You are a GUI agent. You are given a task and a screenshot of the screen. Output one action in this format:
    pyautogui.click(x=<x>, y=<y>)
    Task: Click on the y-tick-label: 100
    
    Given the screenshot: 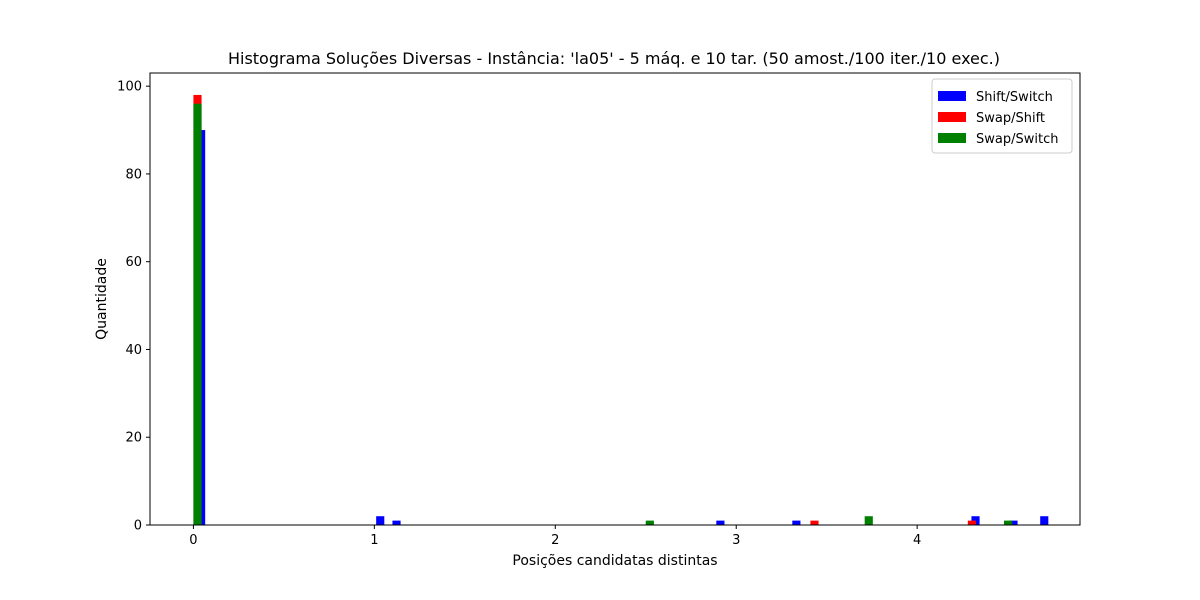 What is the action you would take?
    pyautogui.click(x=129, y=87)
    